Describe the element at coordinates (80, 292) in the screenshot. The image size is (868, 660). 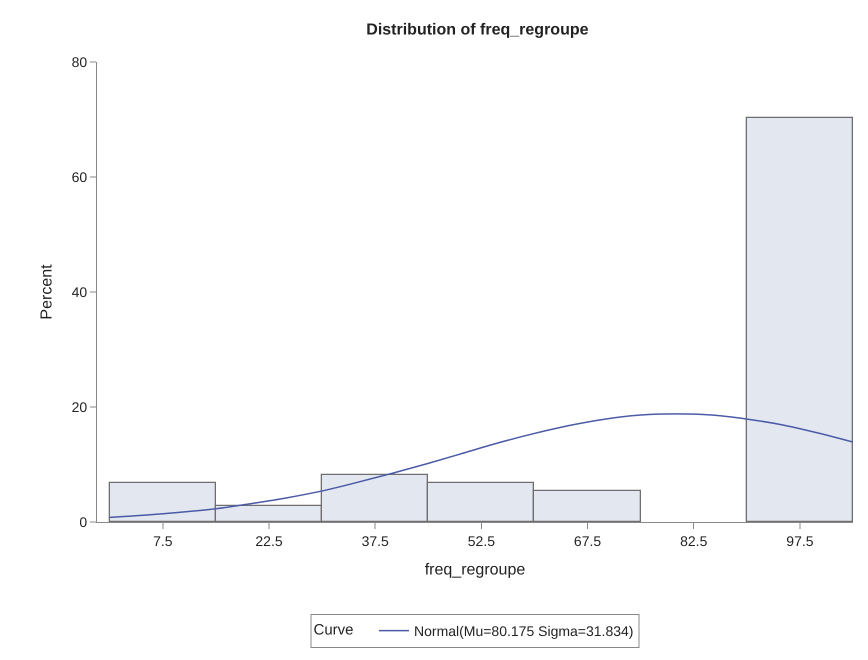
I see `y-tick-label: 40` at that location.